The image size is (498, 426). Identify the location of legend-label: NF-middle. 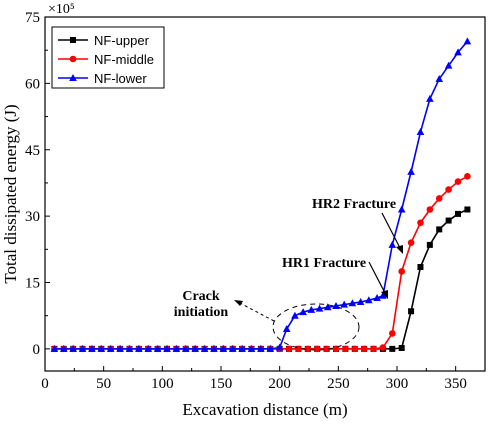
(124, 59).